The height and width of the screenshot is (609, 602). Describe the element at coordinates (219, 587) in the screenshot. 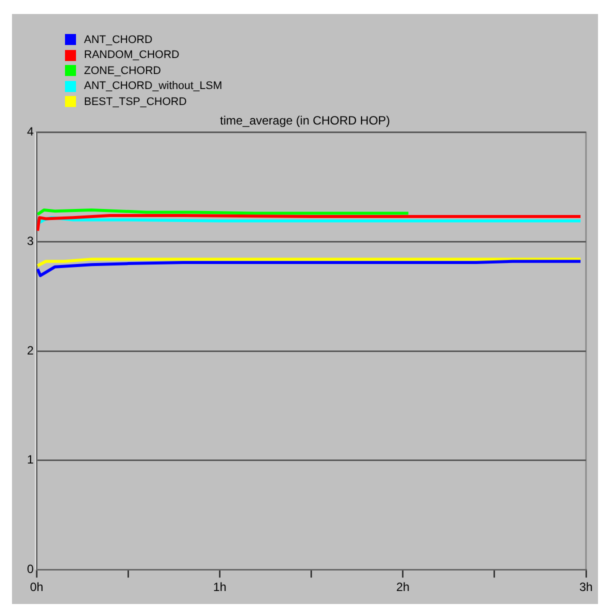

I see `x-tick-label: 1h` at that location.